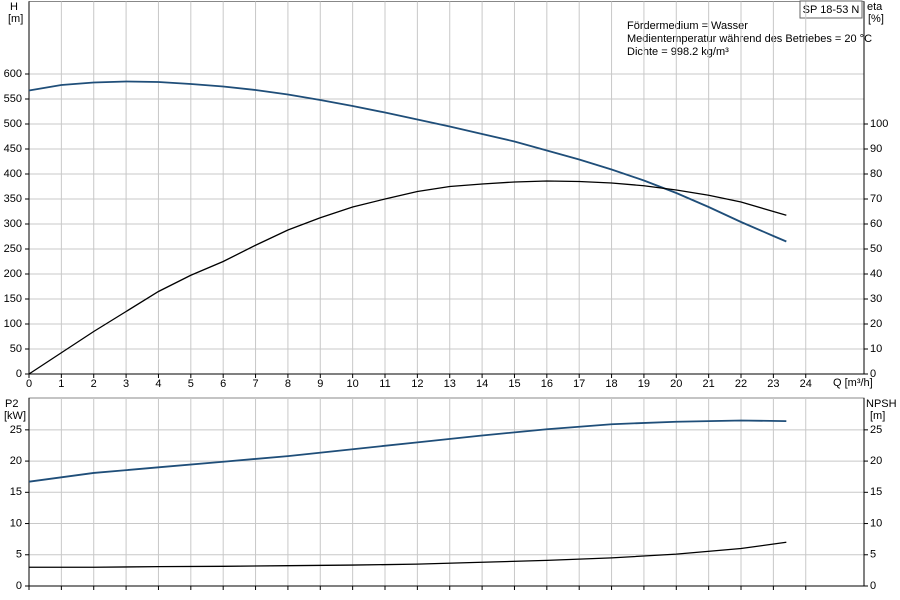  What do you see at coordinates (223, 384) in the screenshot?
I see `x-tick-label: 6` at bounding box center [223, 384].